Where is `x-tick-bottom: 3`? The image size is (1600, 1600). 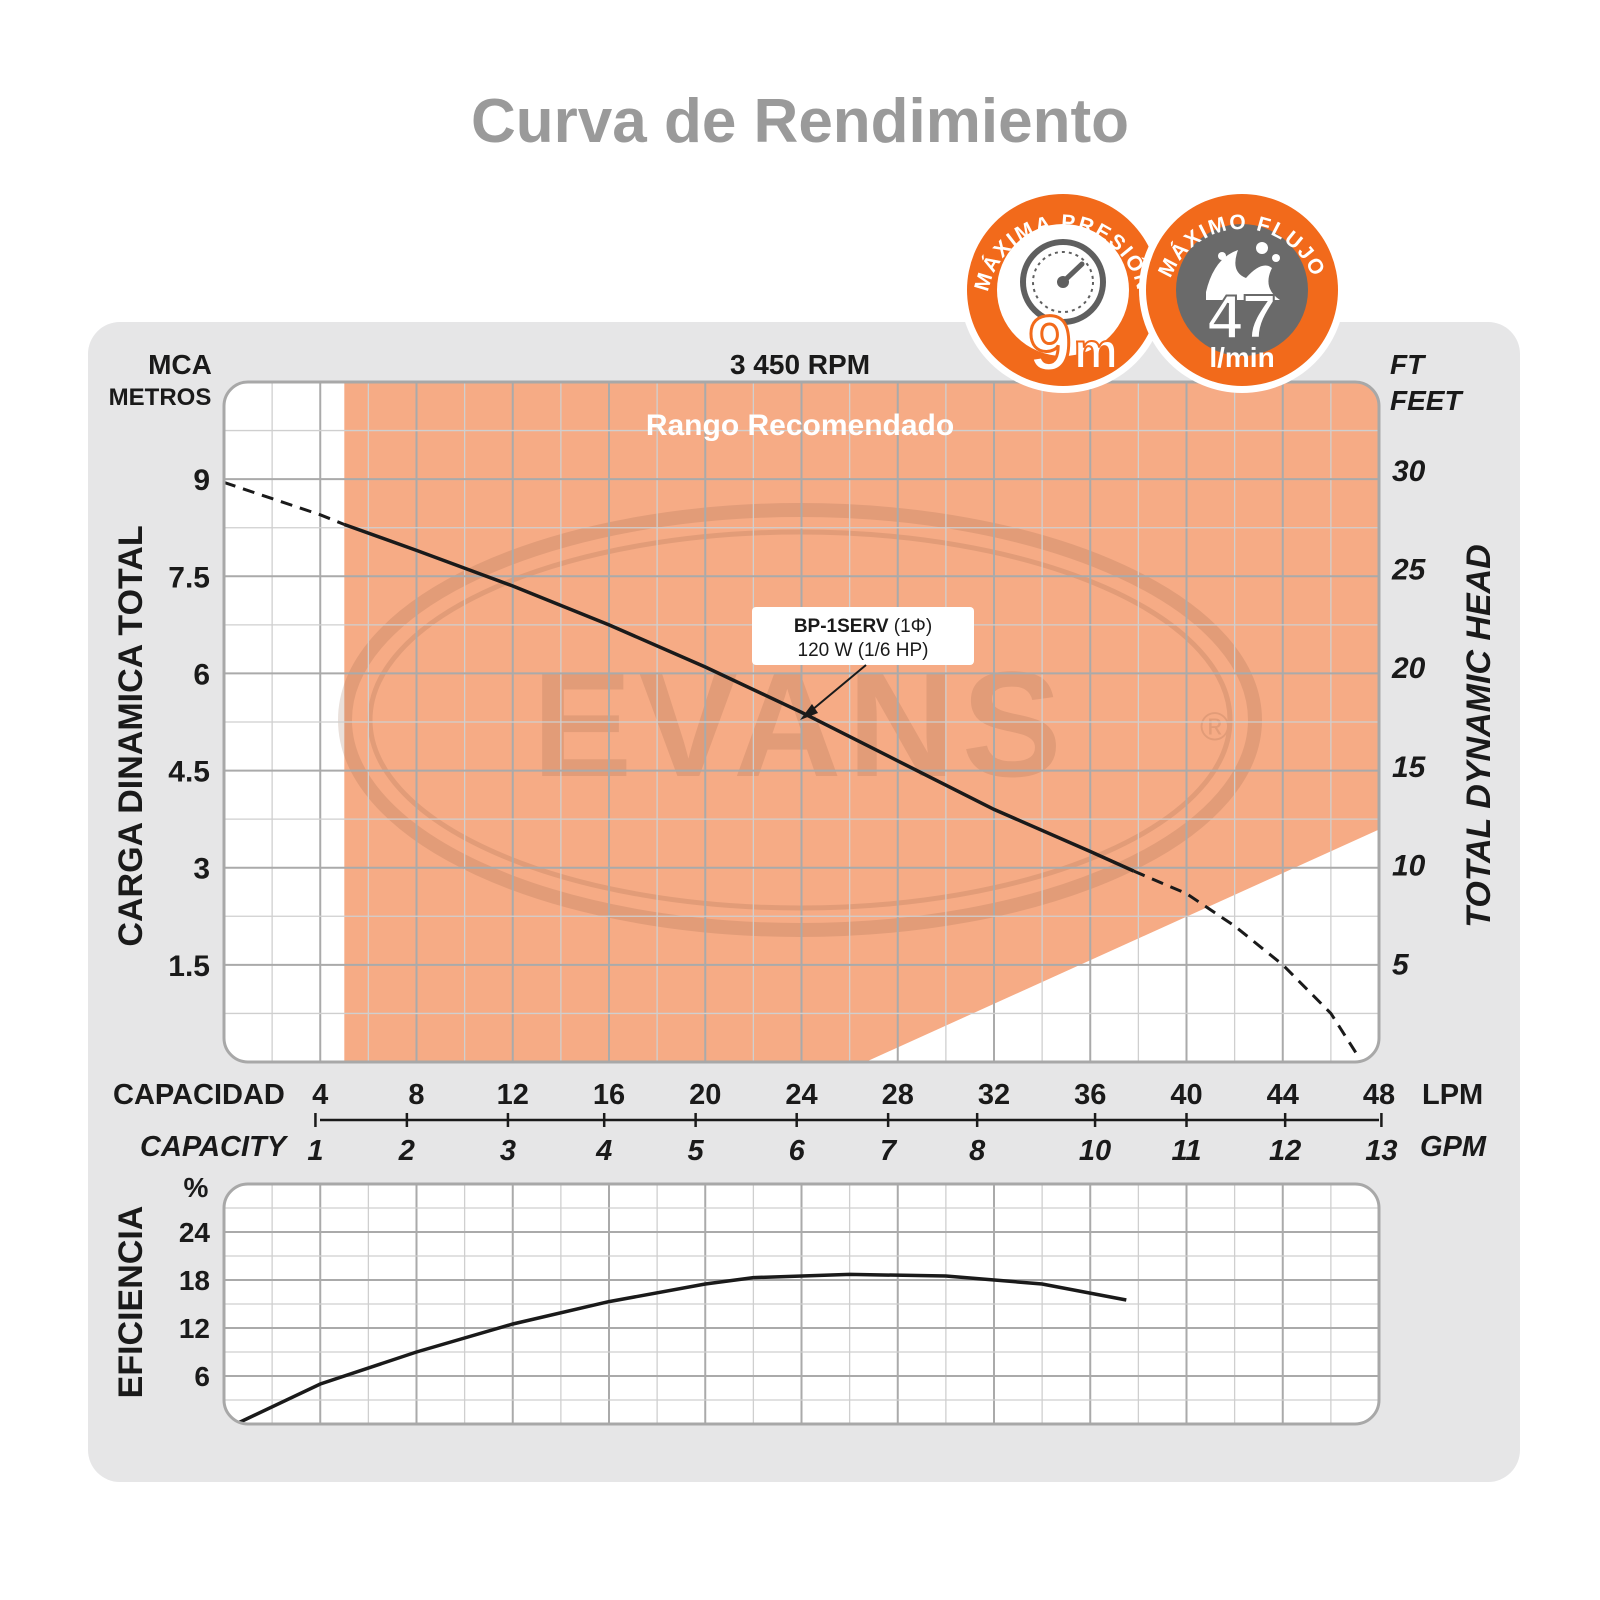 x-tick-bottom: 3 is located at coordinates (508, 1151).